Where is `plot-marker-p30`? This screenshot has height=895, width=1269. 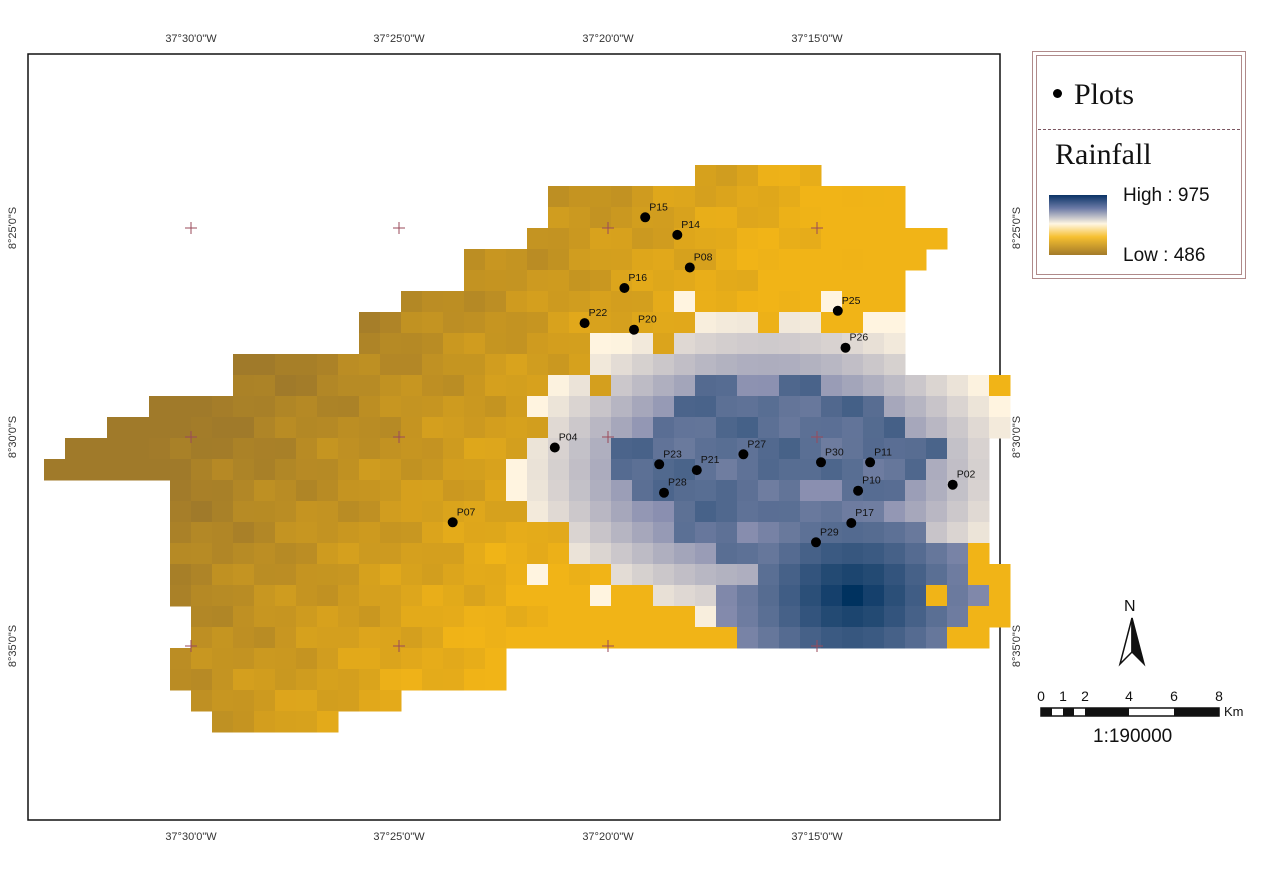
plot-marker-p30 is located at coordinates (821, 462).